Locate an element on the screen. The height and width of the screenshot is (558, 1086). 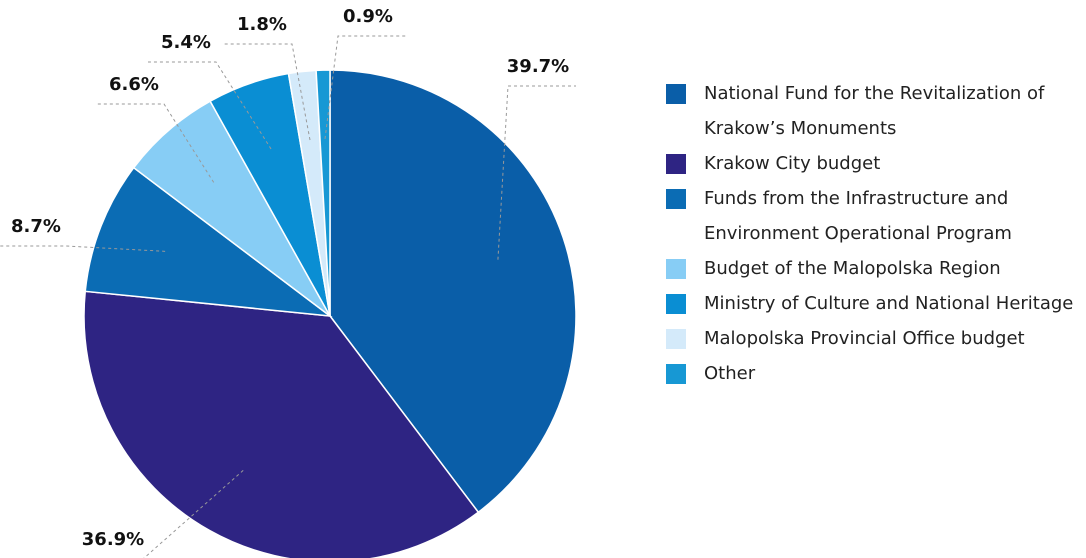
data-label: 1.8% is located at coordinates (262, 24).